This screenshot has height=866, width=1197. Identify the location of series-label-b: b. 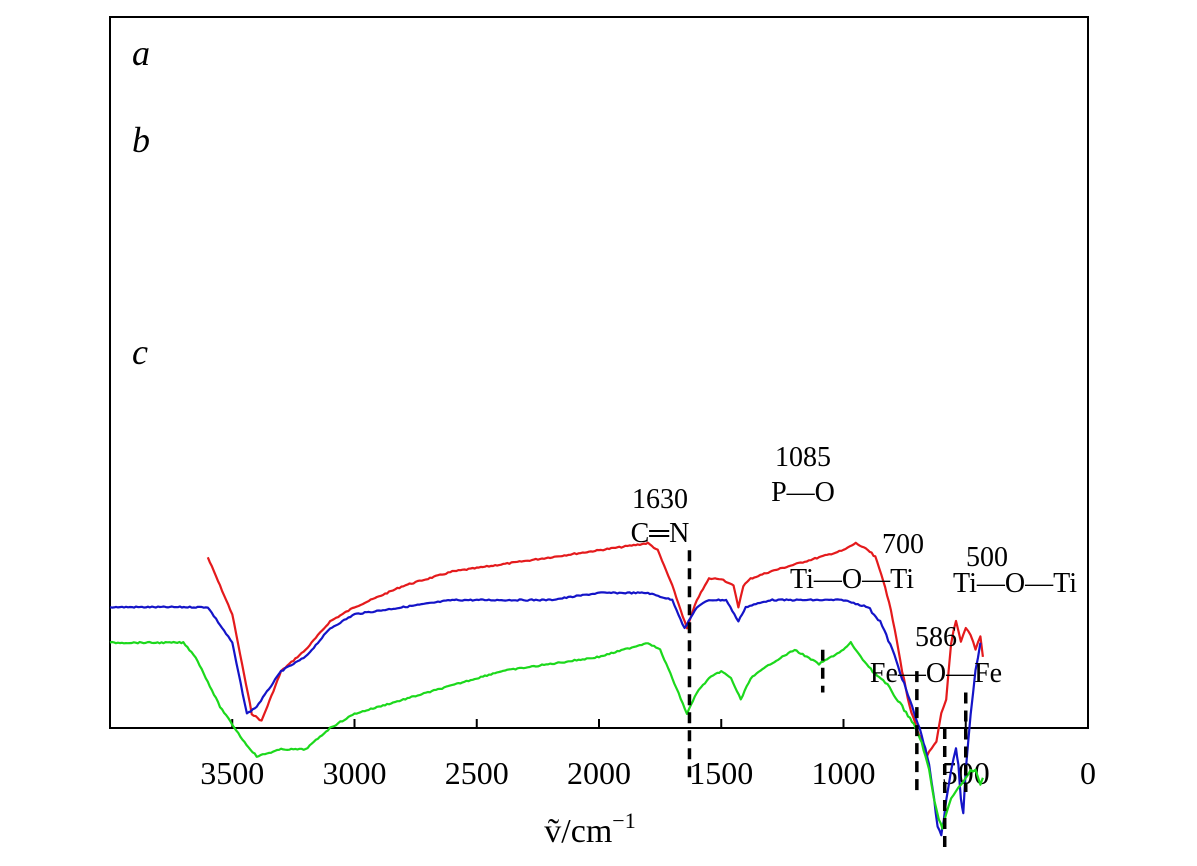
(141, 140).